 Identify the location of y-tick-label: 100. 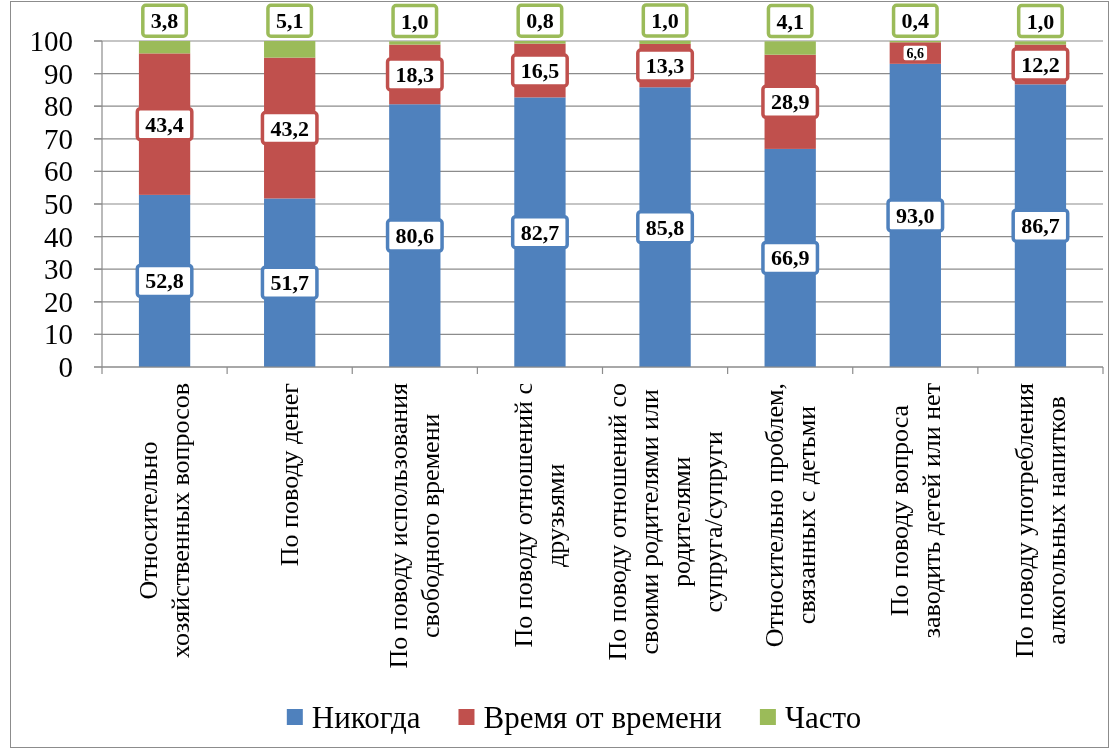
(51, 41).